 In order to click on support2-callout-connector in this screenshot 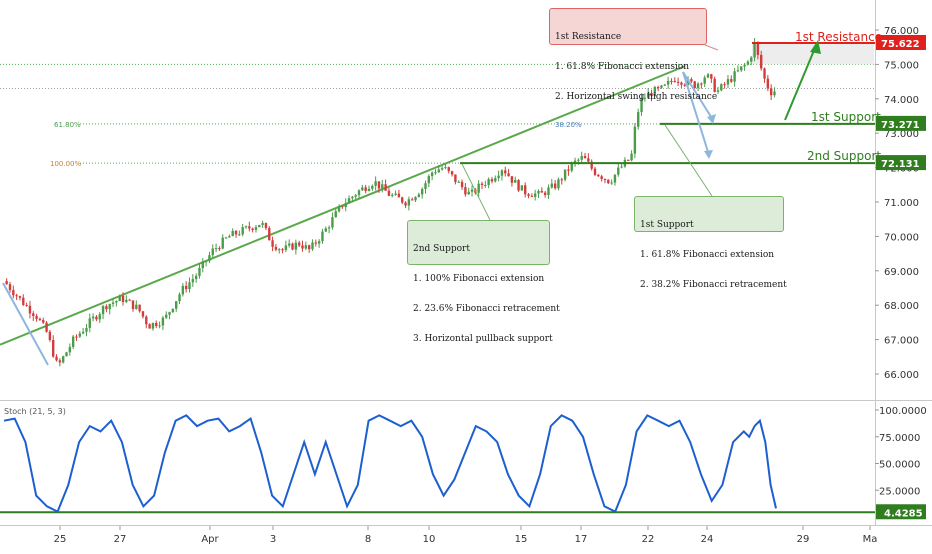, I will do `click(476, 192)`.